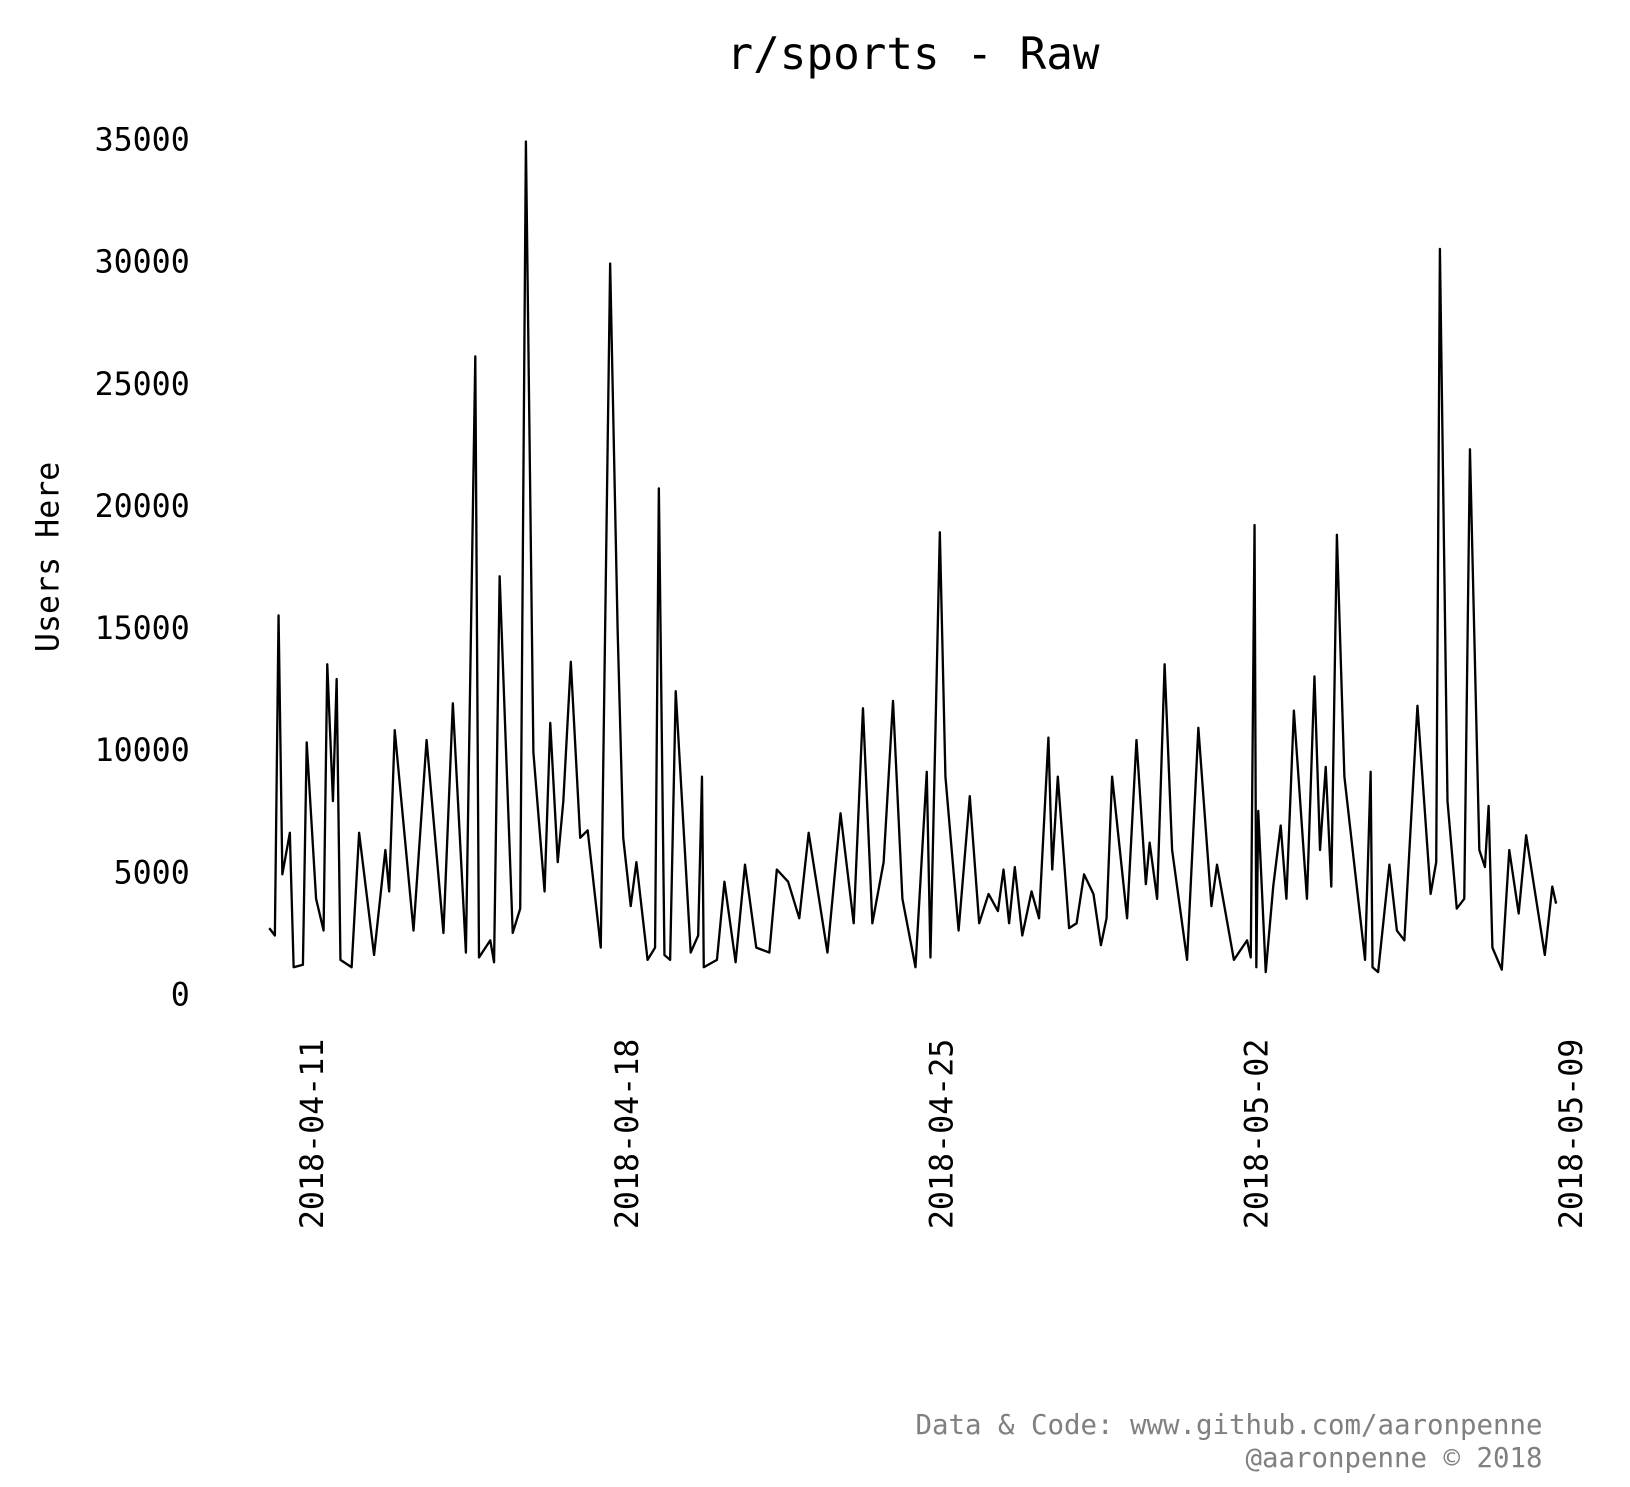  I want to click on x-tick-label: 2018-04-25, so click(943, 1134).